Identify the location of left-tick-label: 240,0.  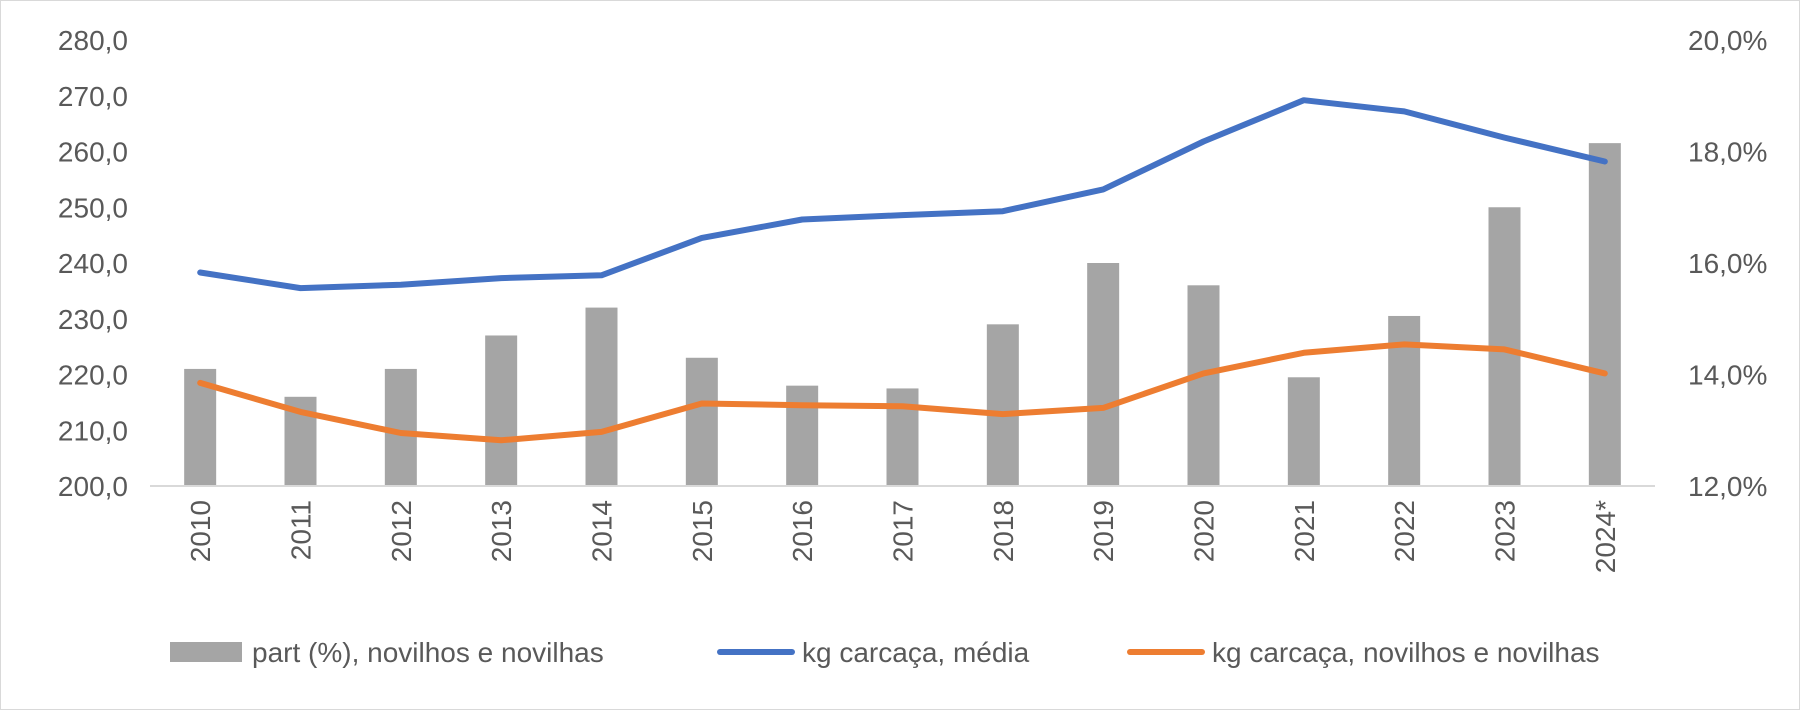
(93, 263).